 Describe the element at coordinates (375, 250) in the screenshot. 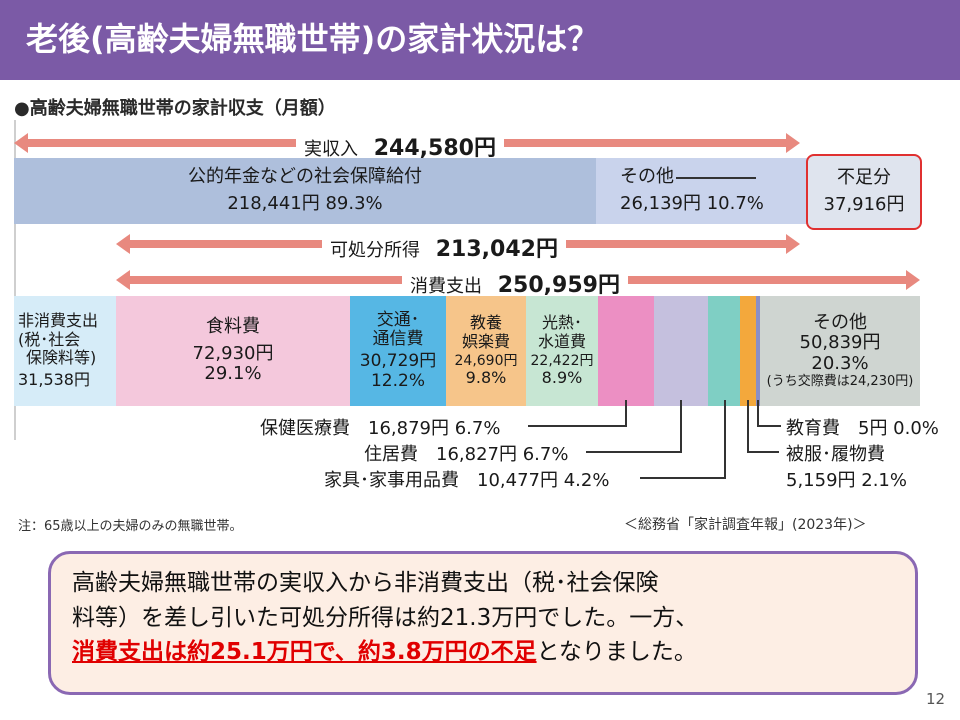

I see `disposable-label: 可処分所得` at that location.